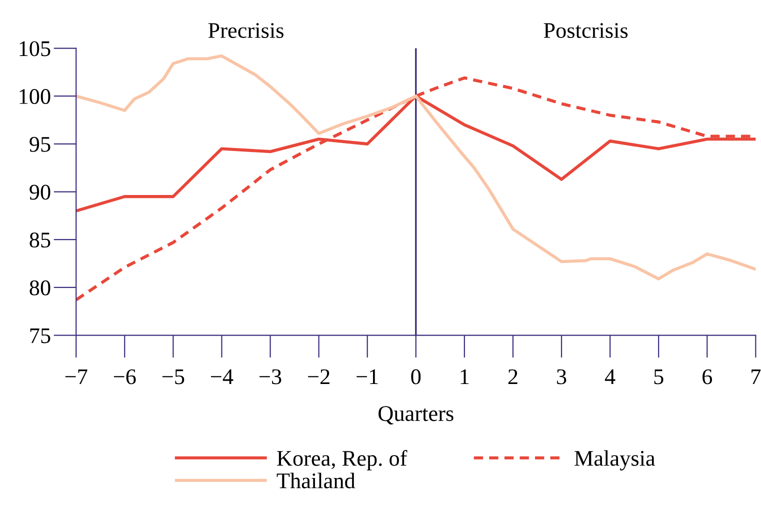 Image resolution: width=761 pixels, height=508 pixels. I want to click on x-tick-label: 6, so click(707, 376).